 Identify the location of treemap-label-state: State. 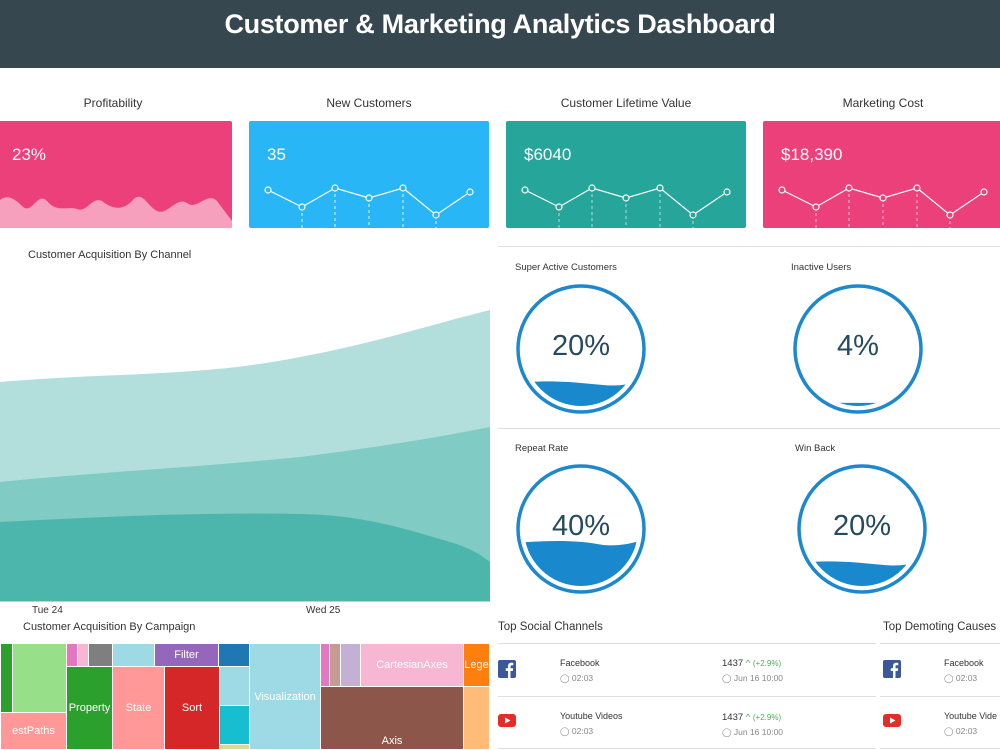
(138, 708).